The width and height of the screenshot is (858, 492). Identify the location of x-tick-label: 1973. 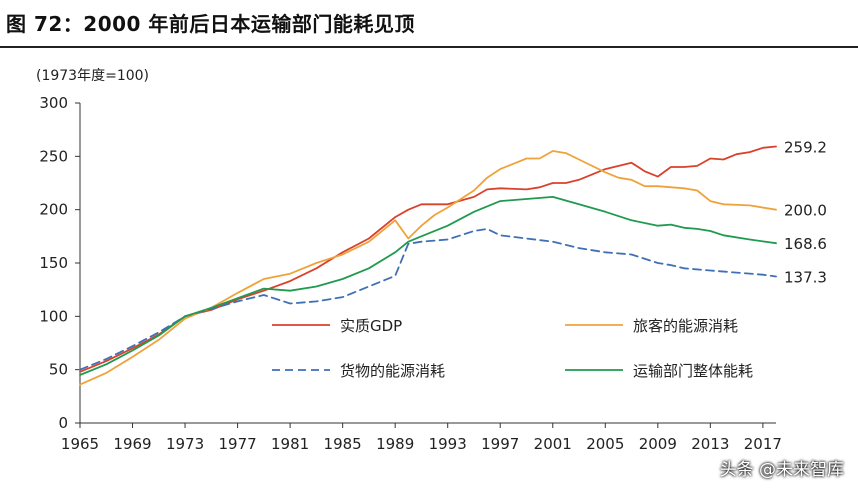
(185, 444).